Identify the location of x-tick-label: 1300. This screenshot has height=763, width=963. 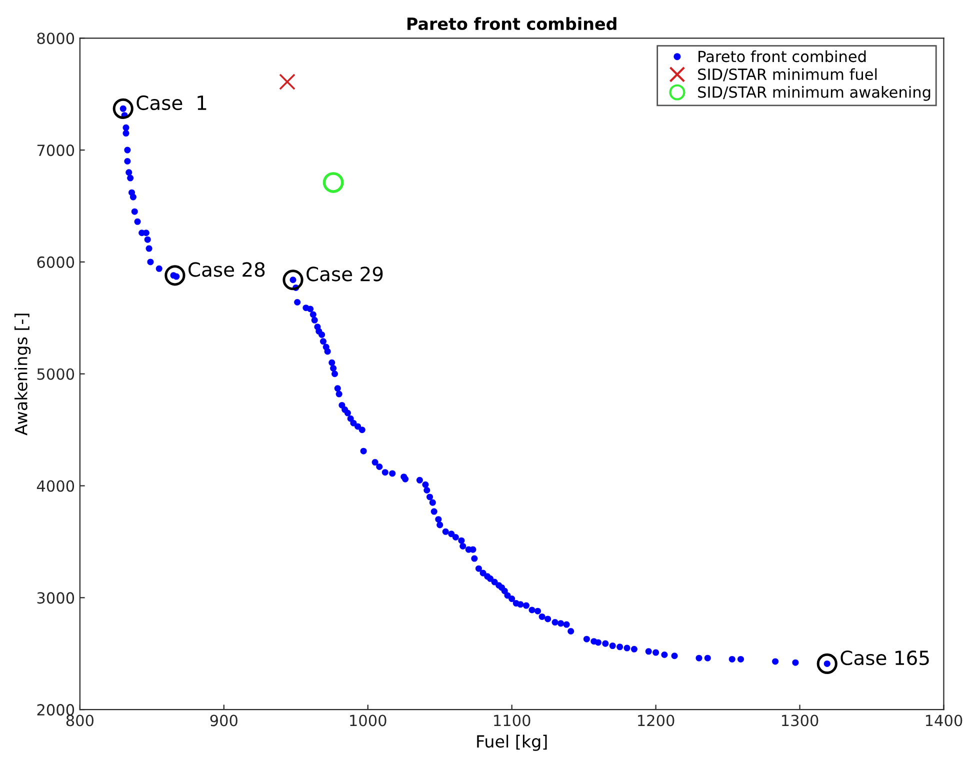
(800, 720).